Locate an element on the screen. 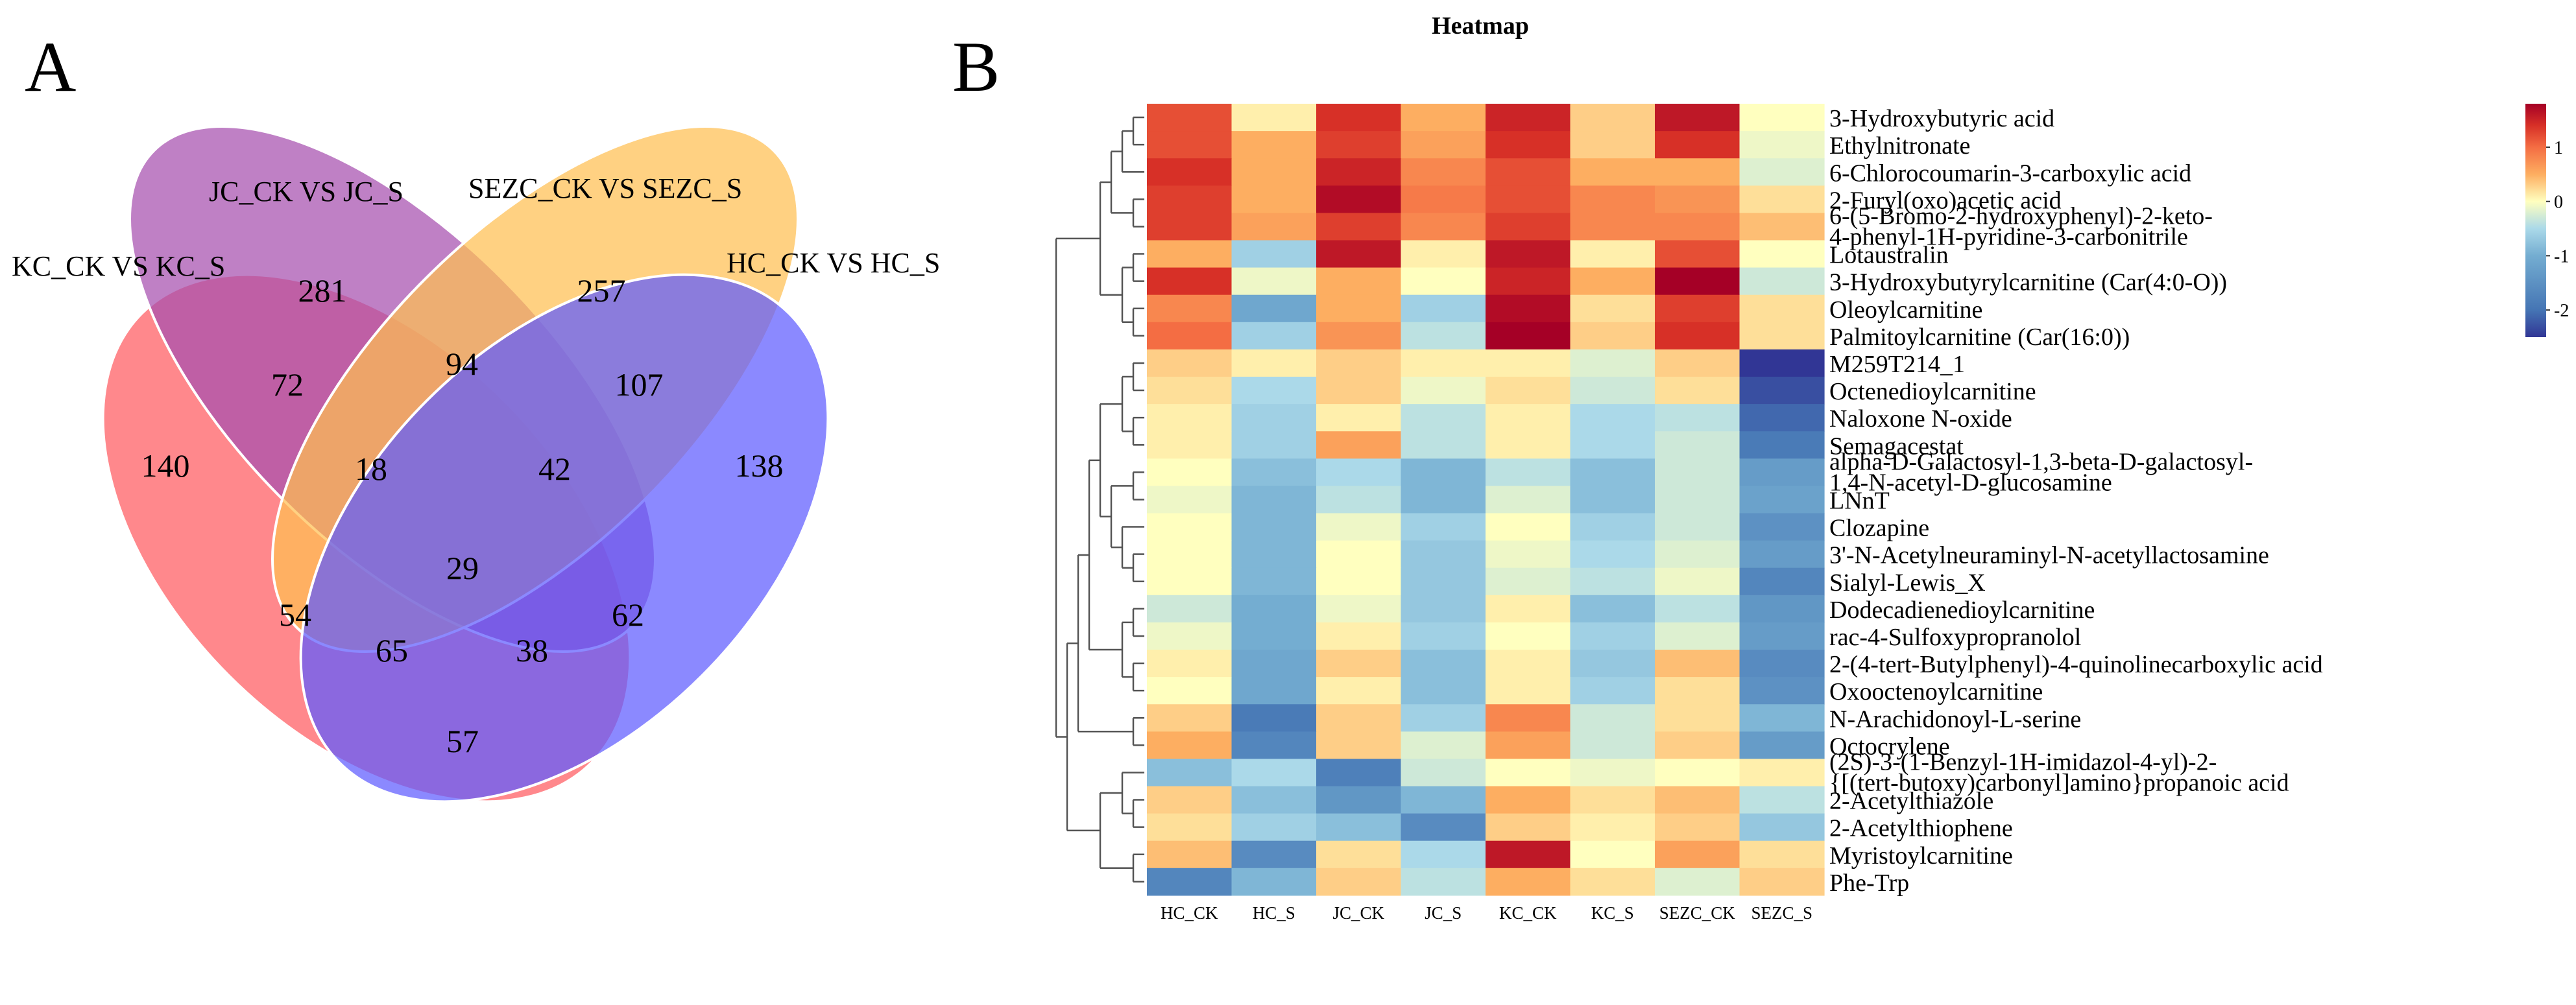 The image size is (2576, 1005). venn-label-sezc: SEZC_CK VS SEZC_S is located at coordinates (605, 188).